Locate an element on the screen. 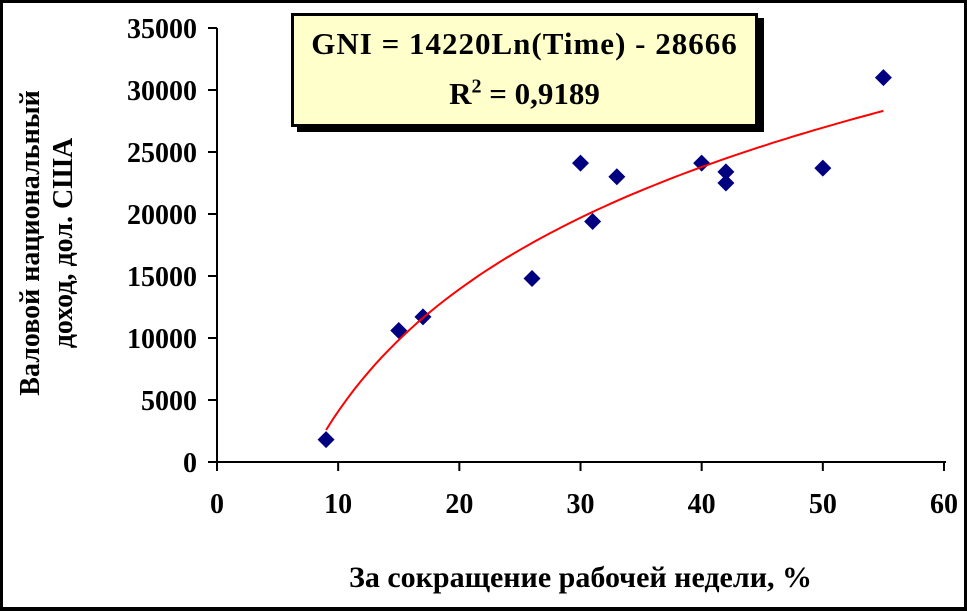 The width and height of the screenshot is (967, 611). y-tick-label: 25000 is located at coordinates (162, 153).